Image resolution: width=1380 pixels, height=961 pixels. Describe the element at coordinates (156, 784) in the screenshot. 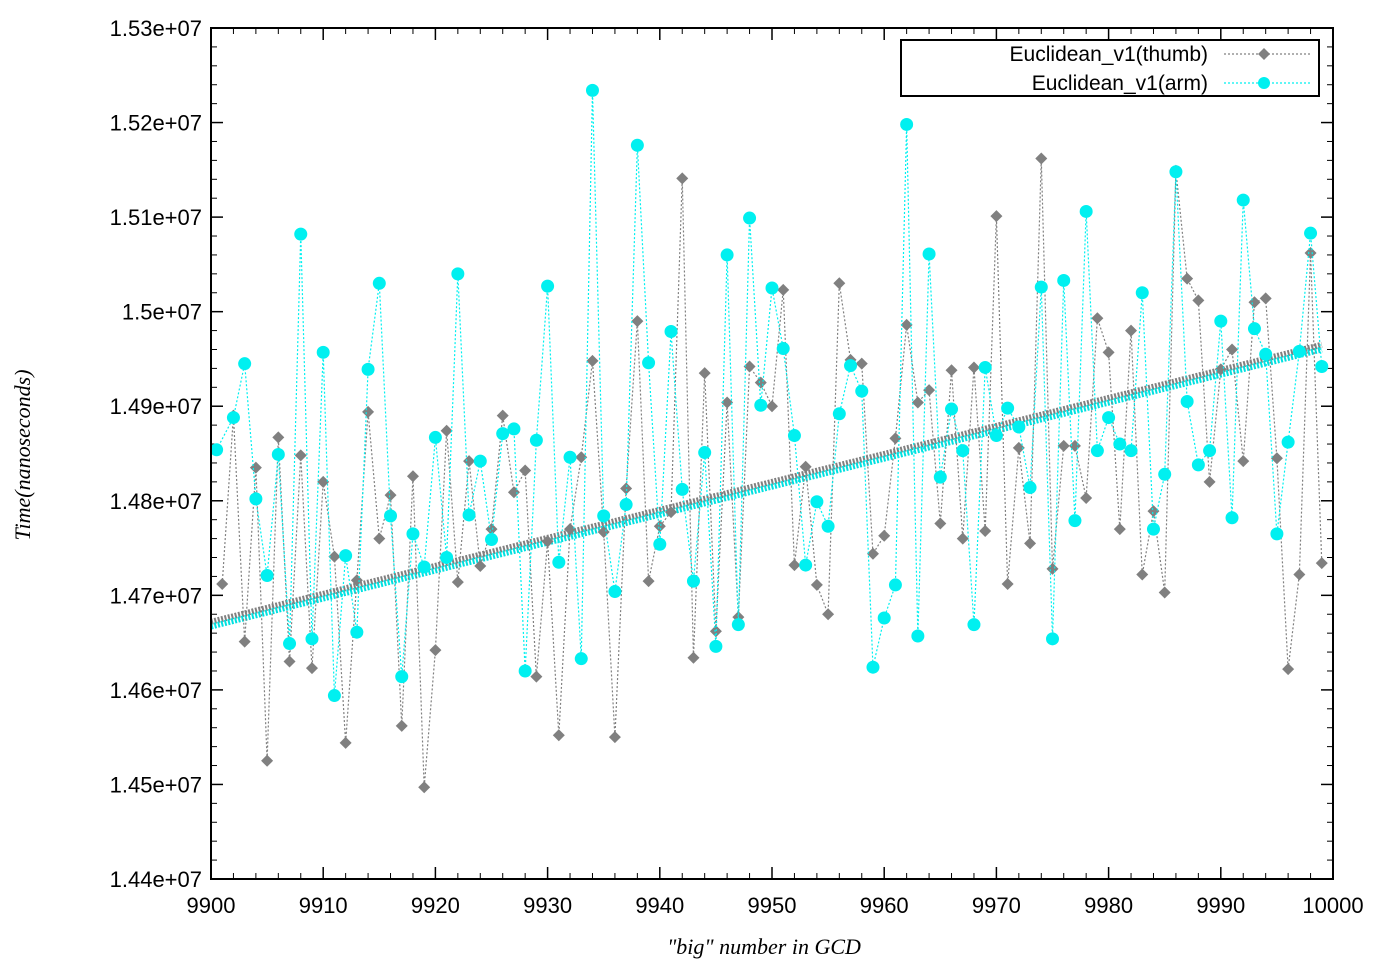

I see `y-tick-label: 1.45e+07` at that location.